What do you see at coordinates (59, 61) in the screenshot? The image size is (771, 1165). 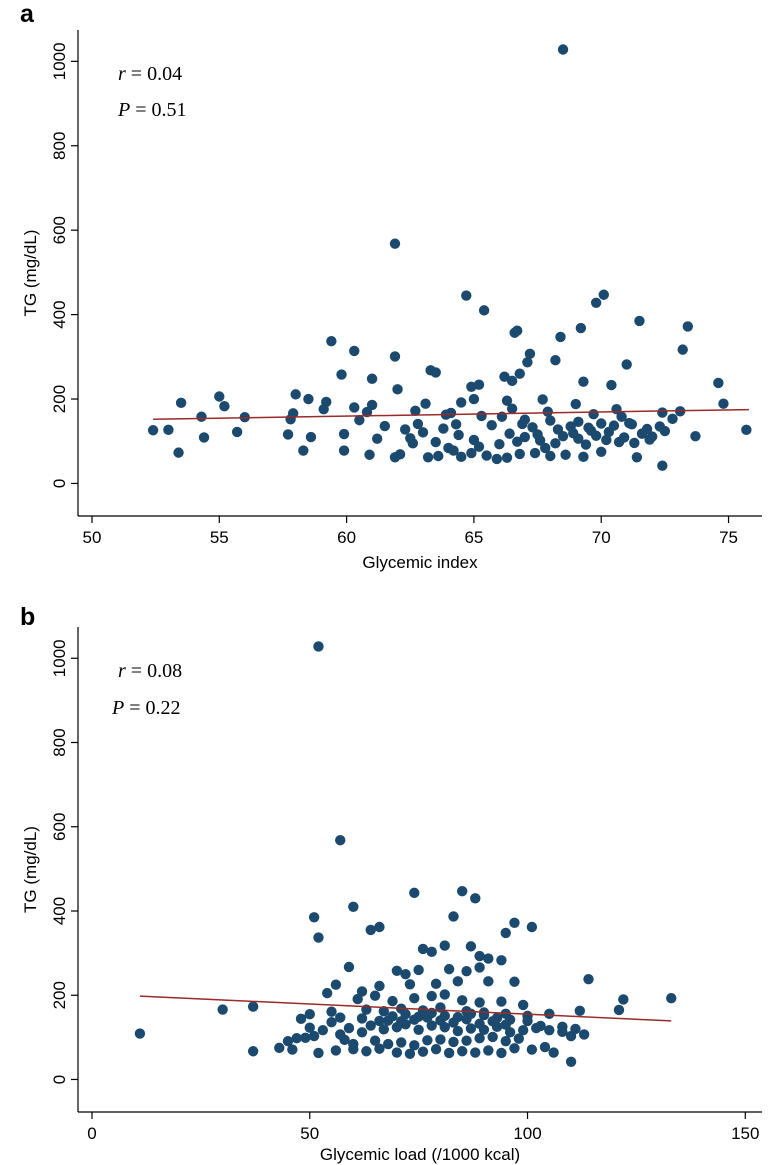 I see `y-tick-label: 1000` at bounding box center [59, 61].